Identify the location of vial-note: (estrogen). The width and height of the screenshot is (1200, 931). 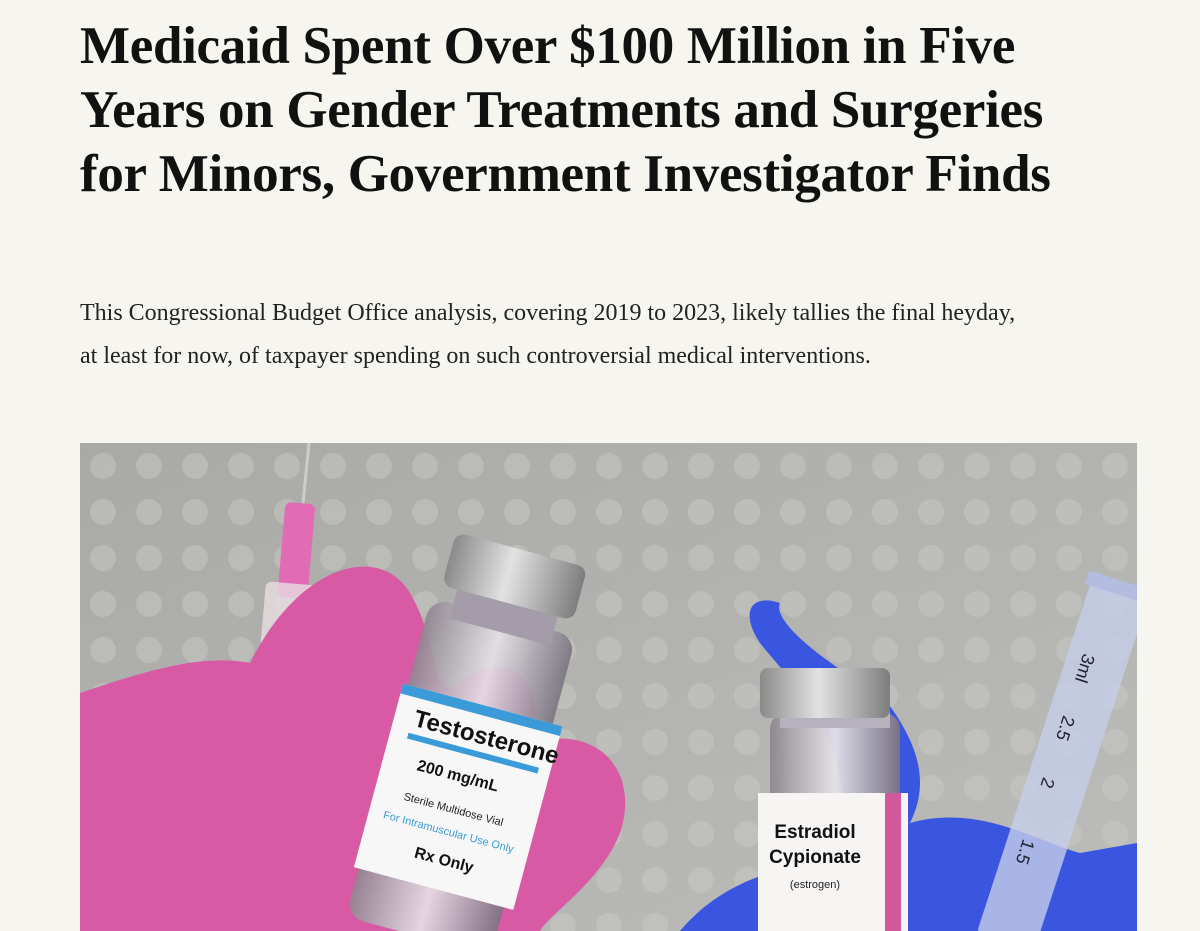
(815, 885).